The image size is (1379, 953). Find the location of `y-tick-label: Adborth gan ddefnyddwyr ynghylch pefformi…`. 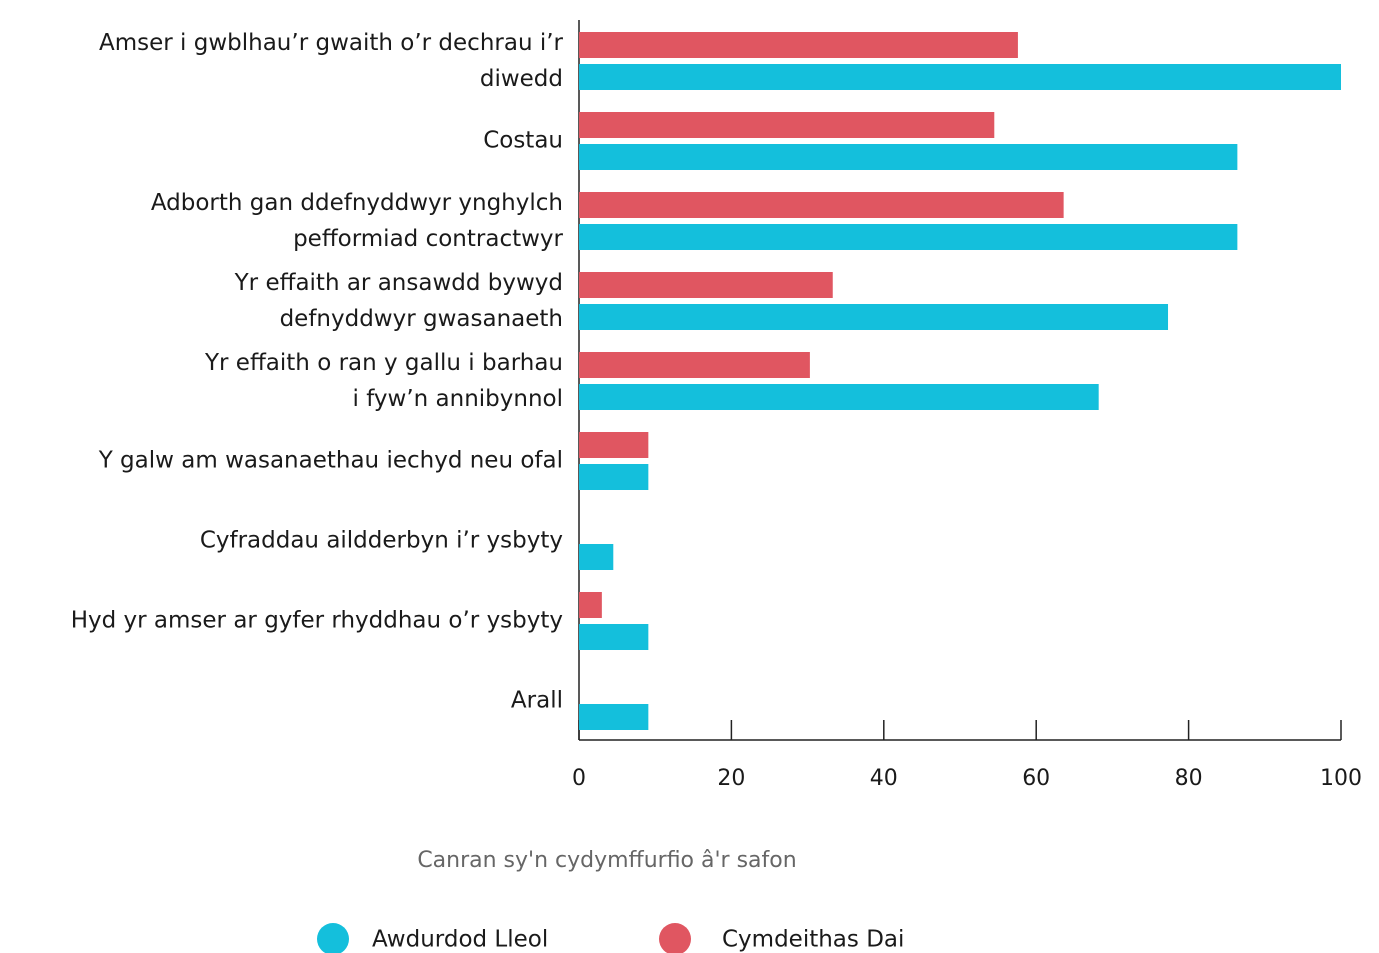

y-tick-label: Adborth gan ddefnyddwyr ynghylch pefformi… is located at coordinates (357, 221).